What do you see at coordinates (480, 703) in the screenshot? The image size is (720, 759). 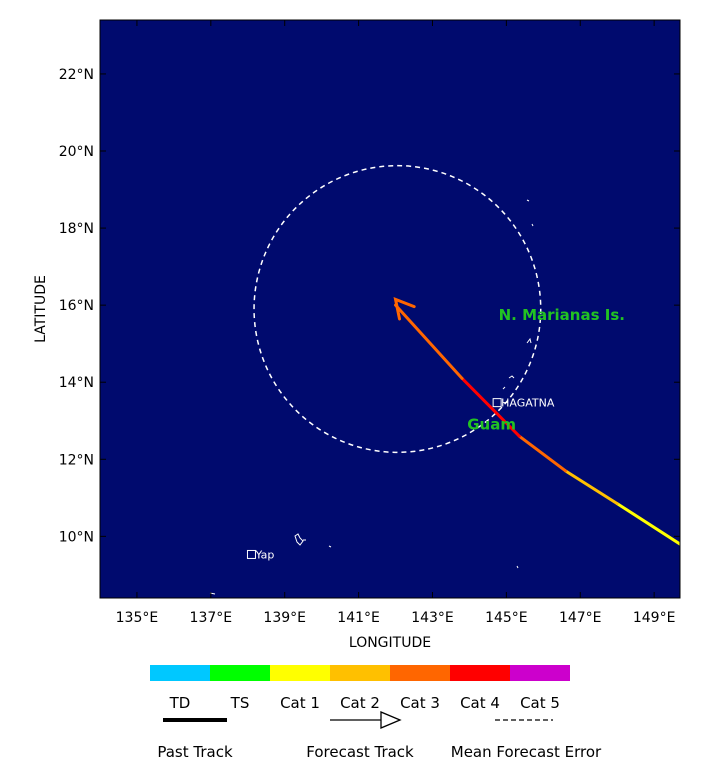 I see `category-label: Cat 4` at bounding box center [480, 703].